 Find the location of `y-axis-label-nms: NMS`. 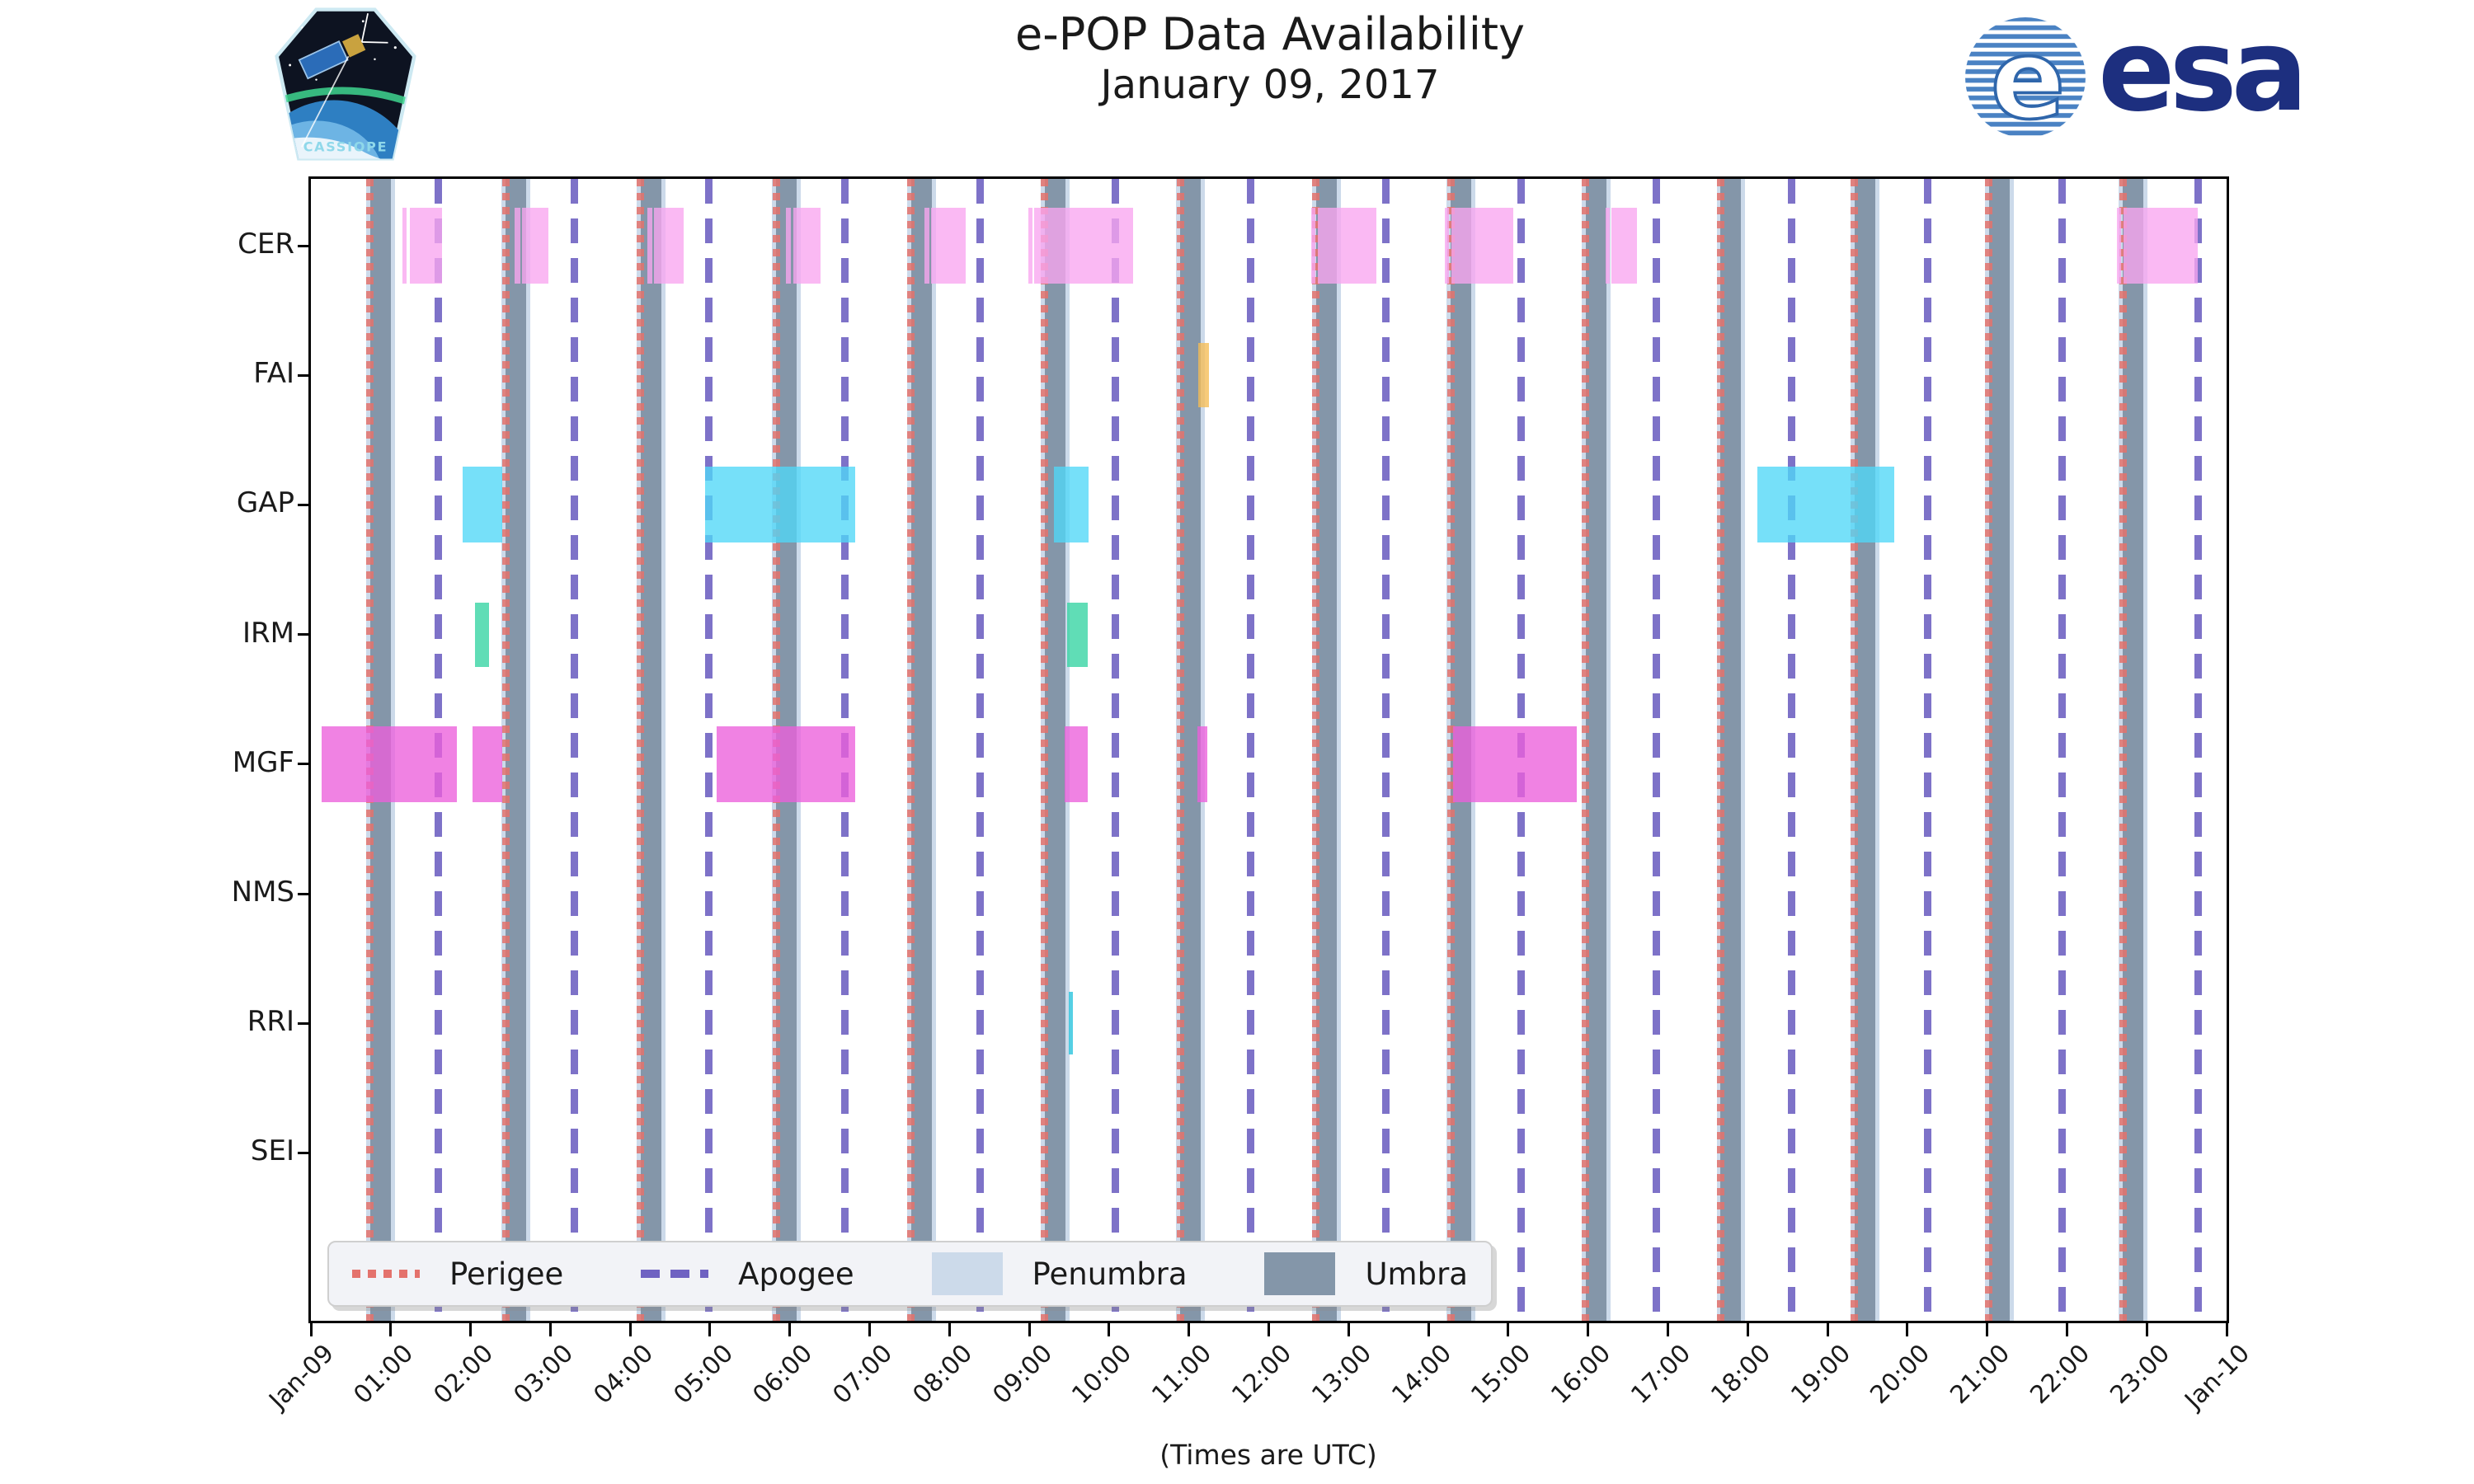

y-axis-label-nms: NMS is located at coordinates (262, 892).